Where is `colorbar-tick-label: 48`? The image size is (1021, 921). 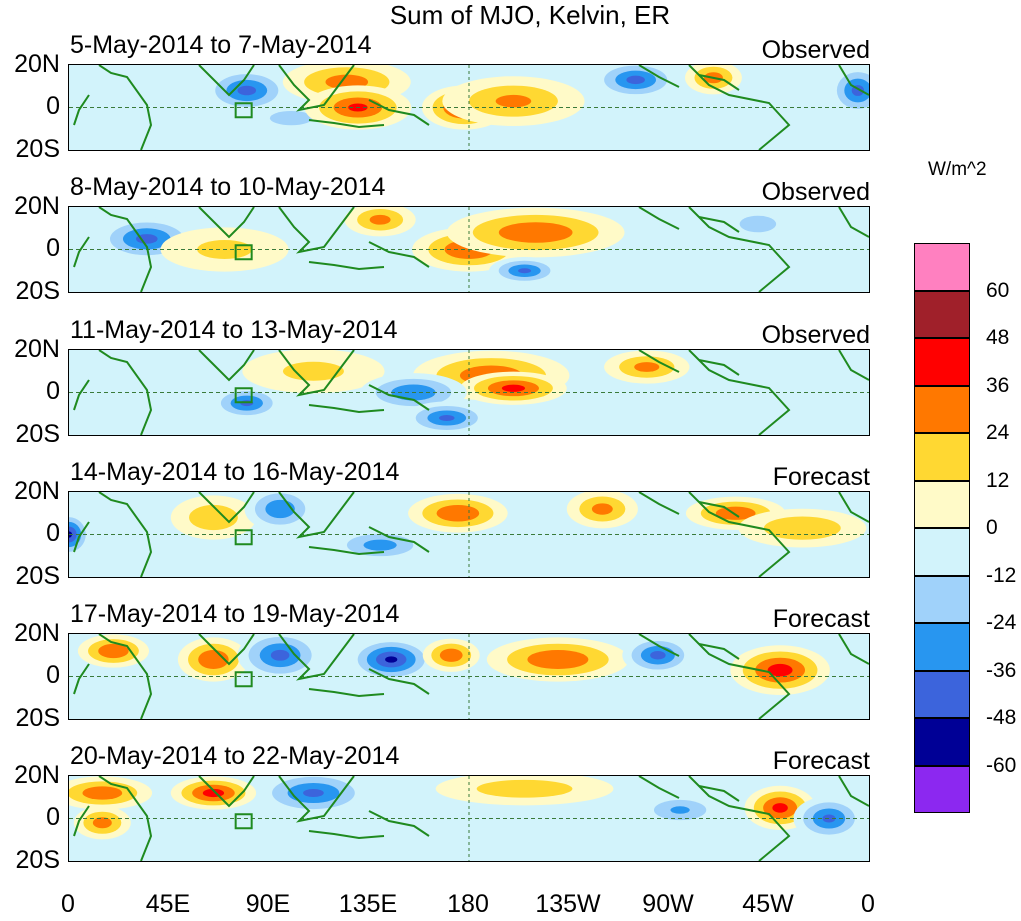 colorbar-tick-label: 48 is located at coordinates (998, 337).